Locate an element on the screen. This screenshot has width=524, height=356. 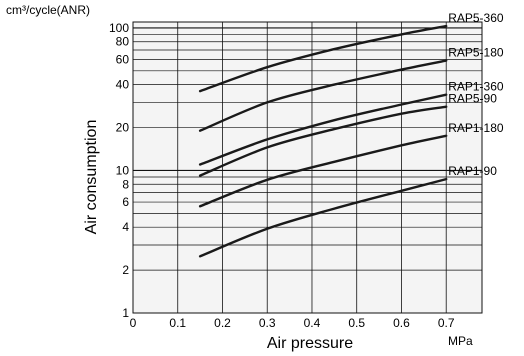
series-label-rap5-180: RAP5-180 is located at coordinates (476, 53).